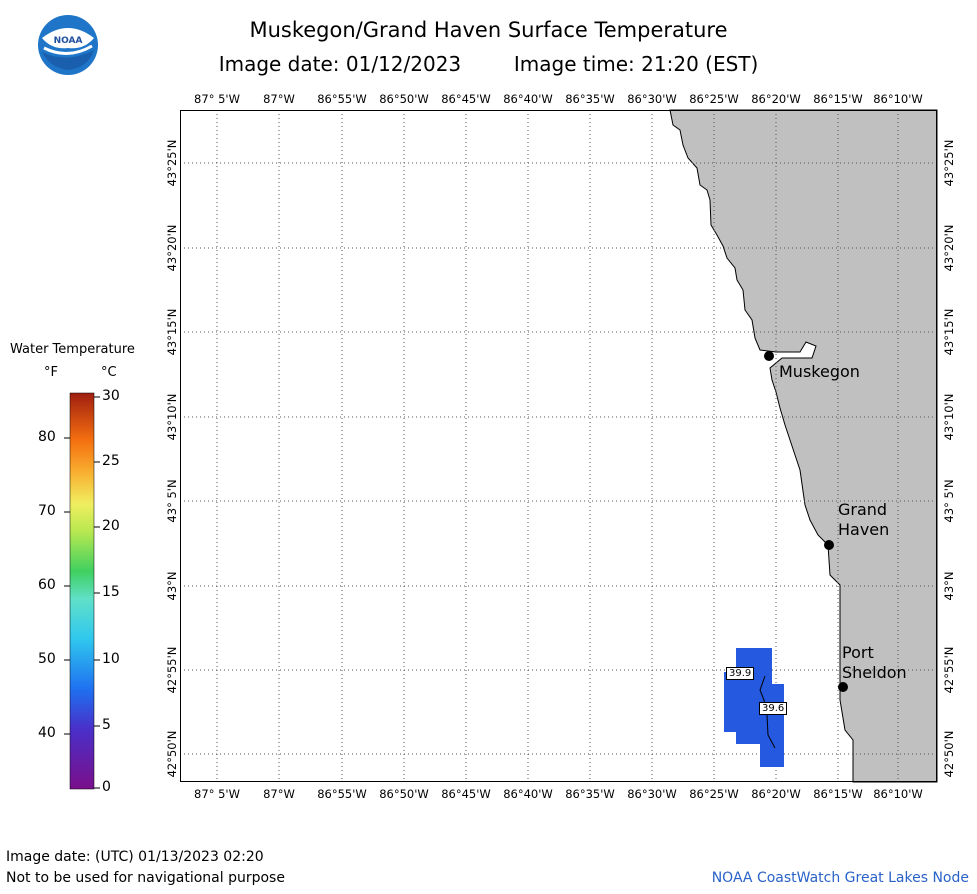  What do you see at coordinates (342, 794) in the screenshot?
I see `lon-tick-bottom: 86°55'W` at bounding box center [342, 794].